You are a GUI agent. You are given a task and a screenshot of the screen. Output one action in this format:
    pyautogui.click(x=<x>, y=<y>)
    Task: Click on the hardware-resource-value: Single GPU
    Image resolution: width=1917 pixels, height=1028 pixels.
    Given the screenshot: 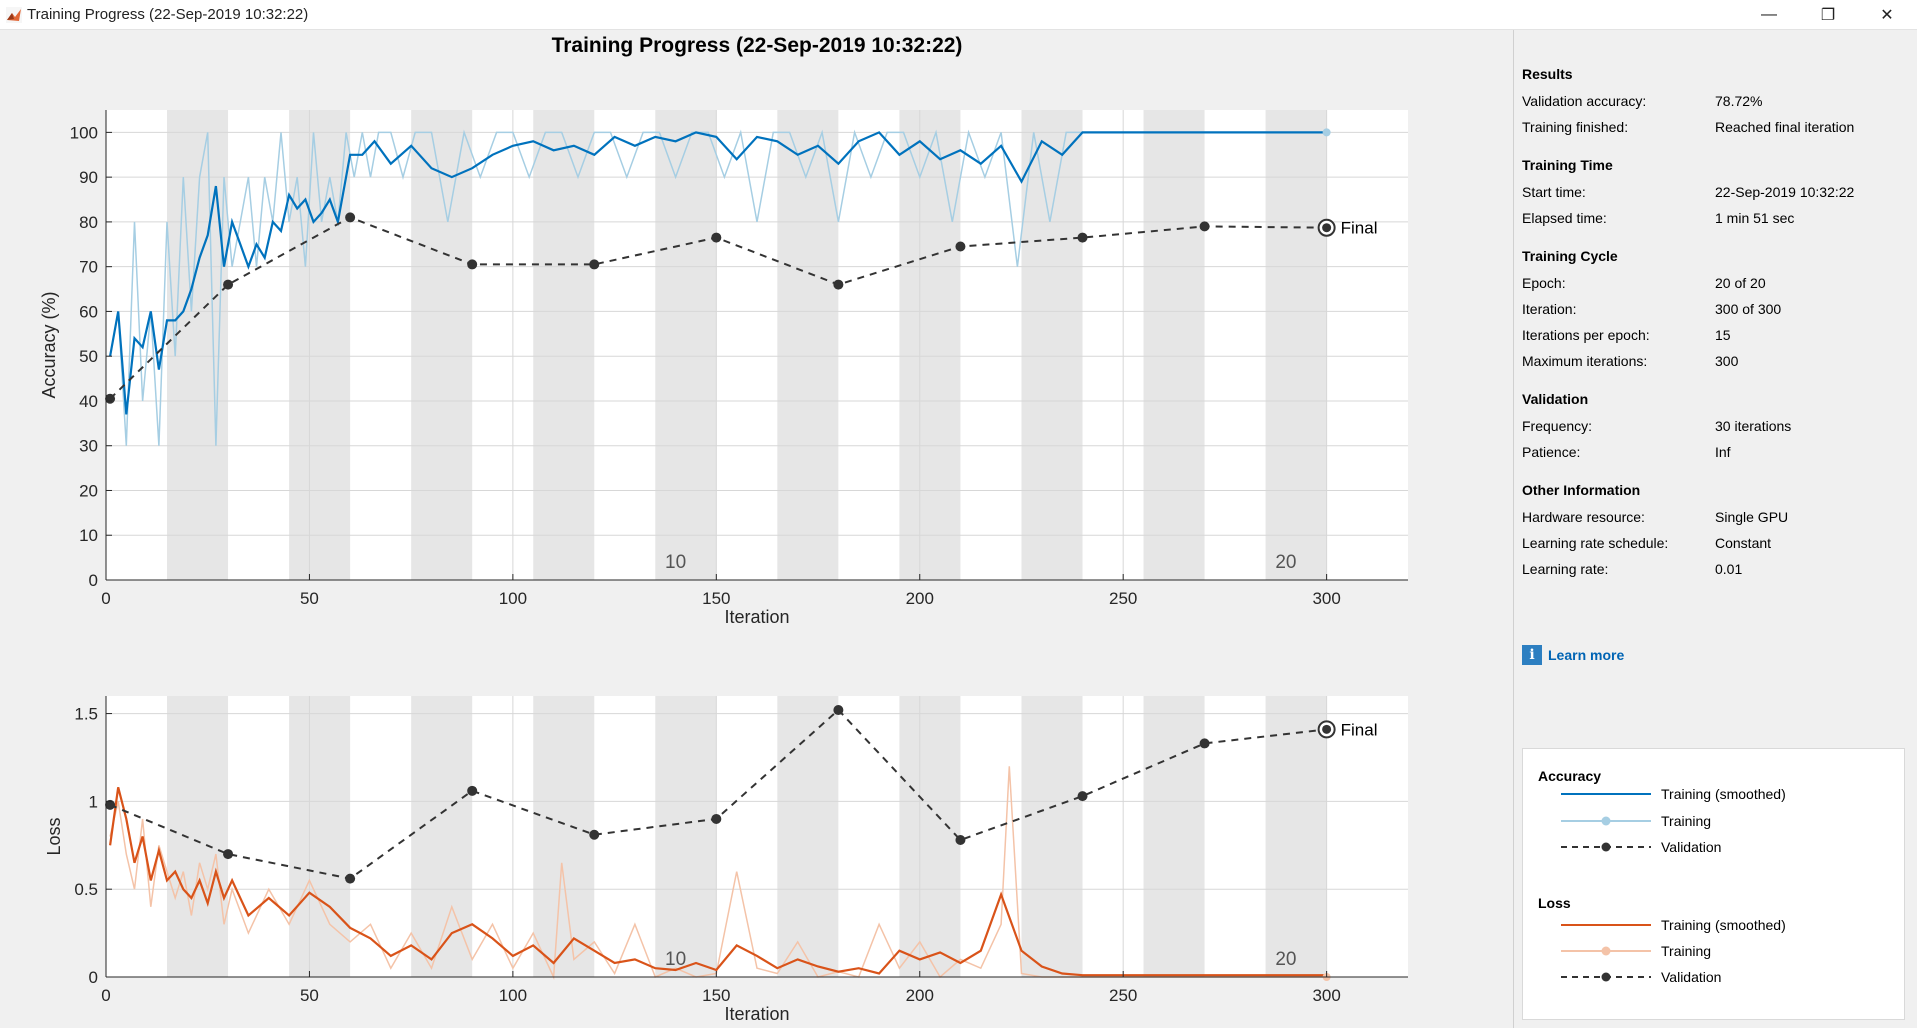 What is the action you would take?
    pyautogui.click(x=1752, y=517)
    